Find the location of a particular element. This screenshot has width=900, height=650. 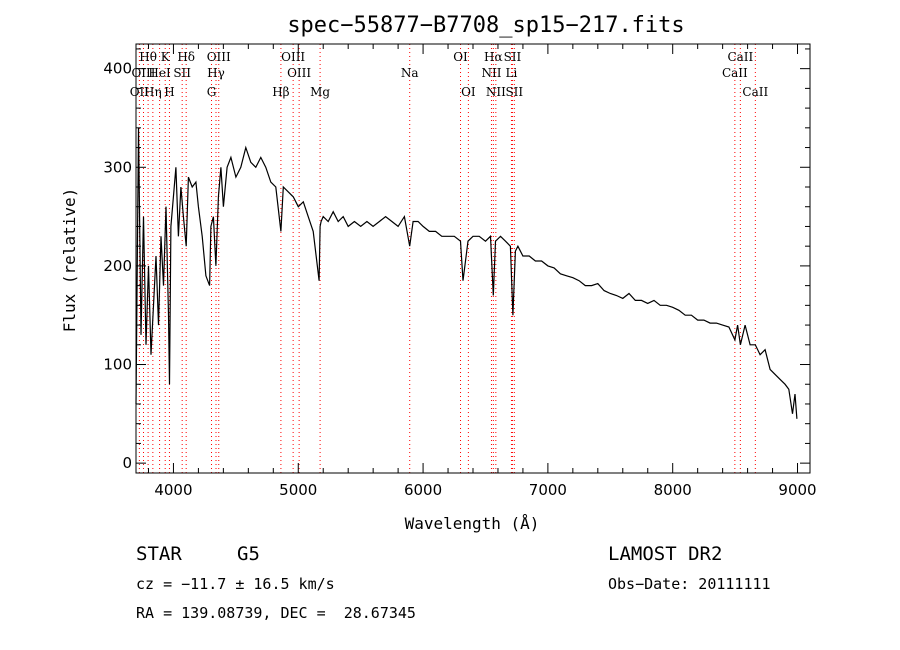

object-class: STAR is located at coordinates (159, 554).